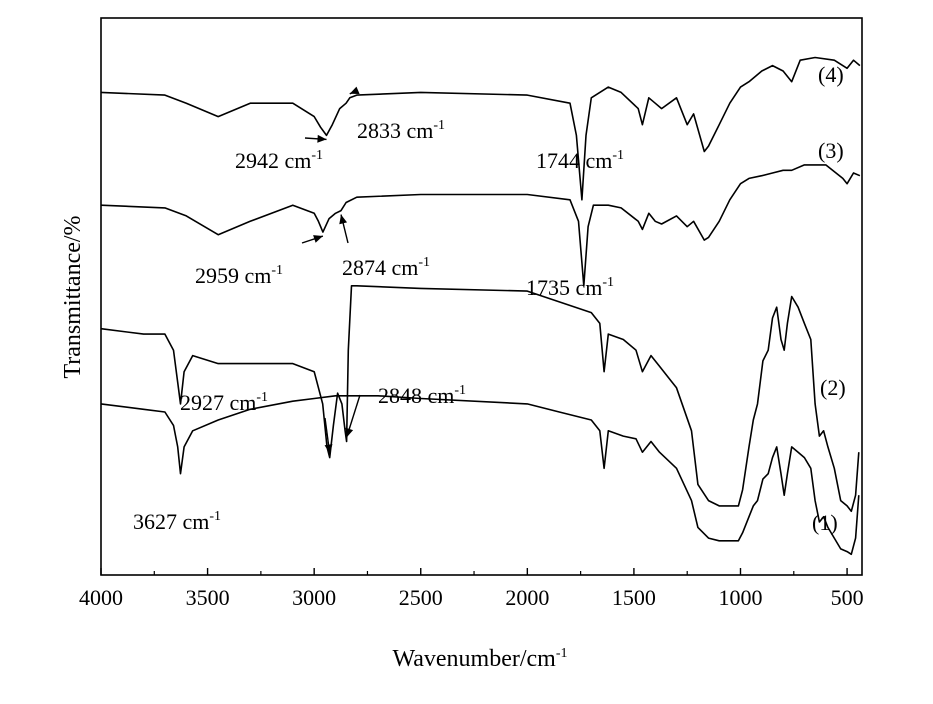 This screenshot has width=933, height=704. I want to click on x-tick-label: 1500, so click(634, 597).